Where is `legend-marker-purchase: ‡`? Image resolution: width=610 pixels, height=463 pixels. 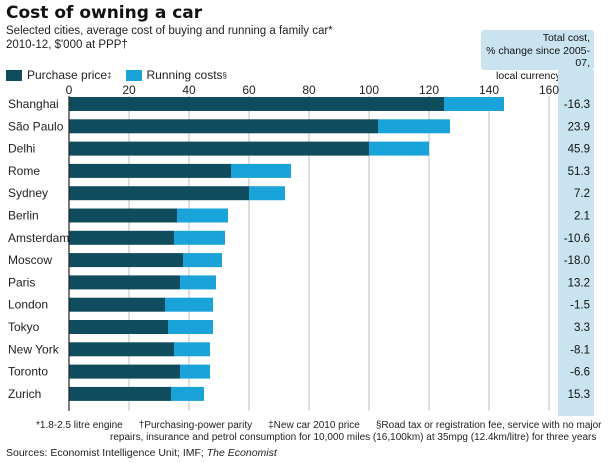 legend-marker-purchase: ‡ is located at coordinates (109, 75).